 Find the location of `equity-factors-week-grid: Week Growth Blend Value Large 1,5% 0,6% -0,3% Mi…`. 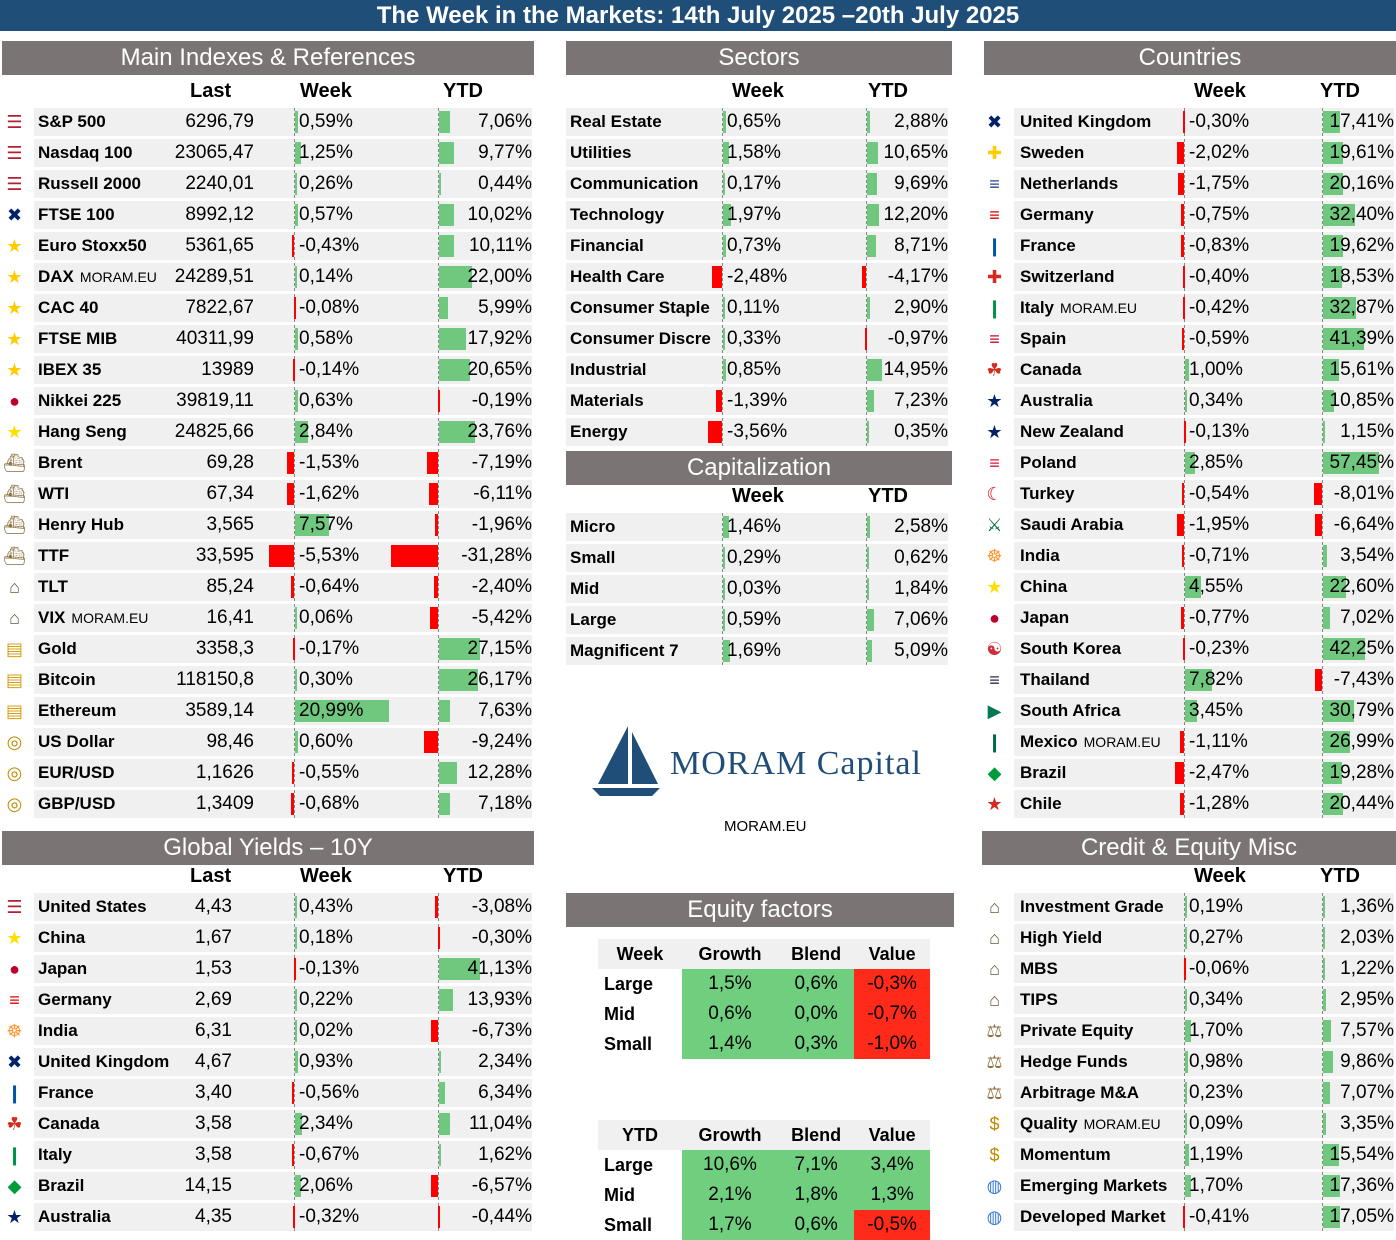

equity-factors-week-grid: Week Growth Blend Value Large 1,5% 0,6% -0,3% Mi… is located at coordinates (764, 999).